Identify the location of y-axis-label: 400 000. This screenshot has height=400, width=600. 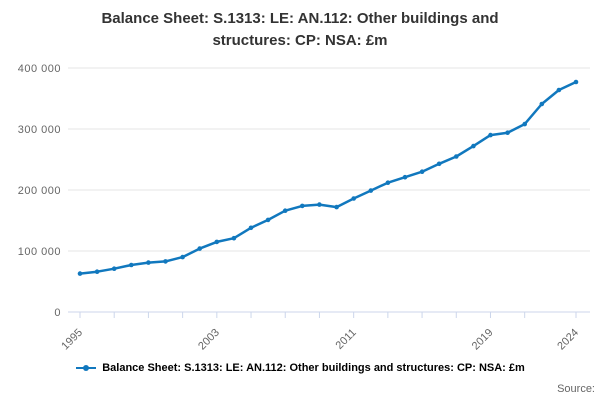
(39, 69).